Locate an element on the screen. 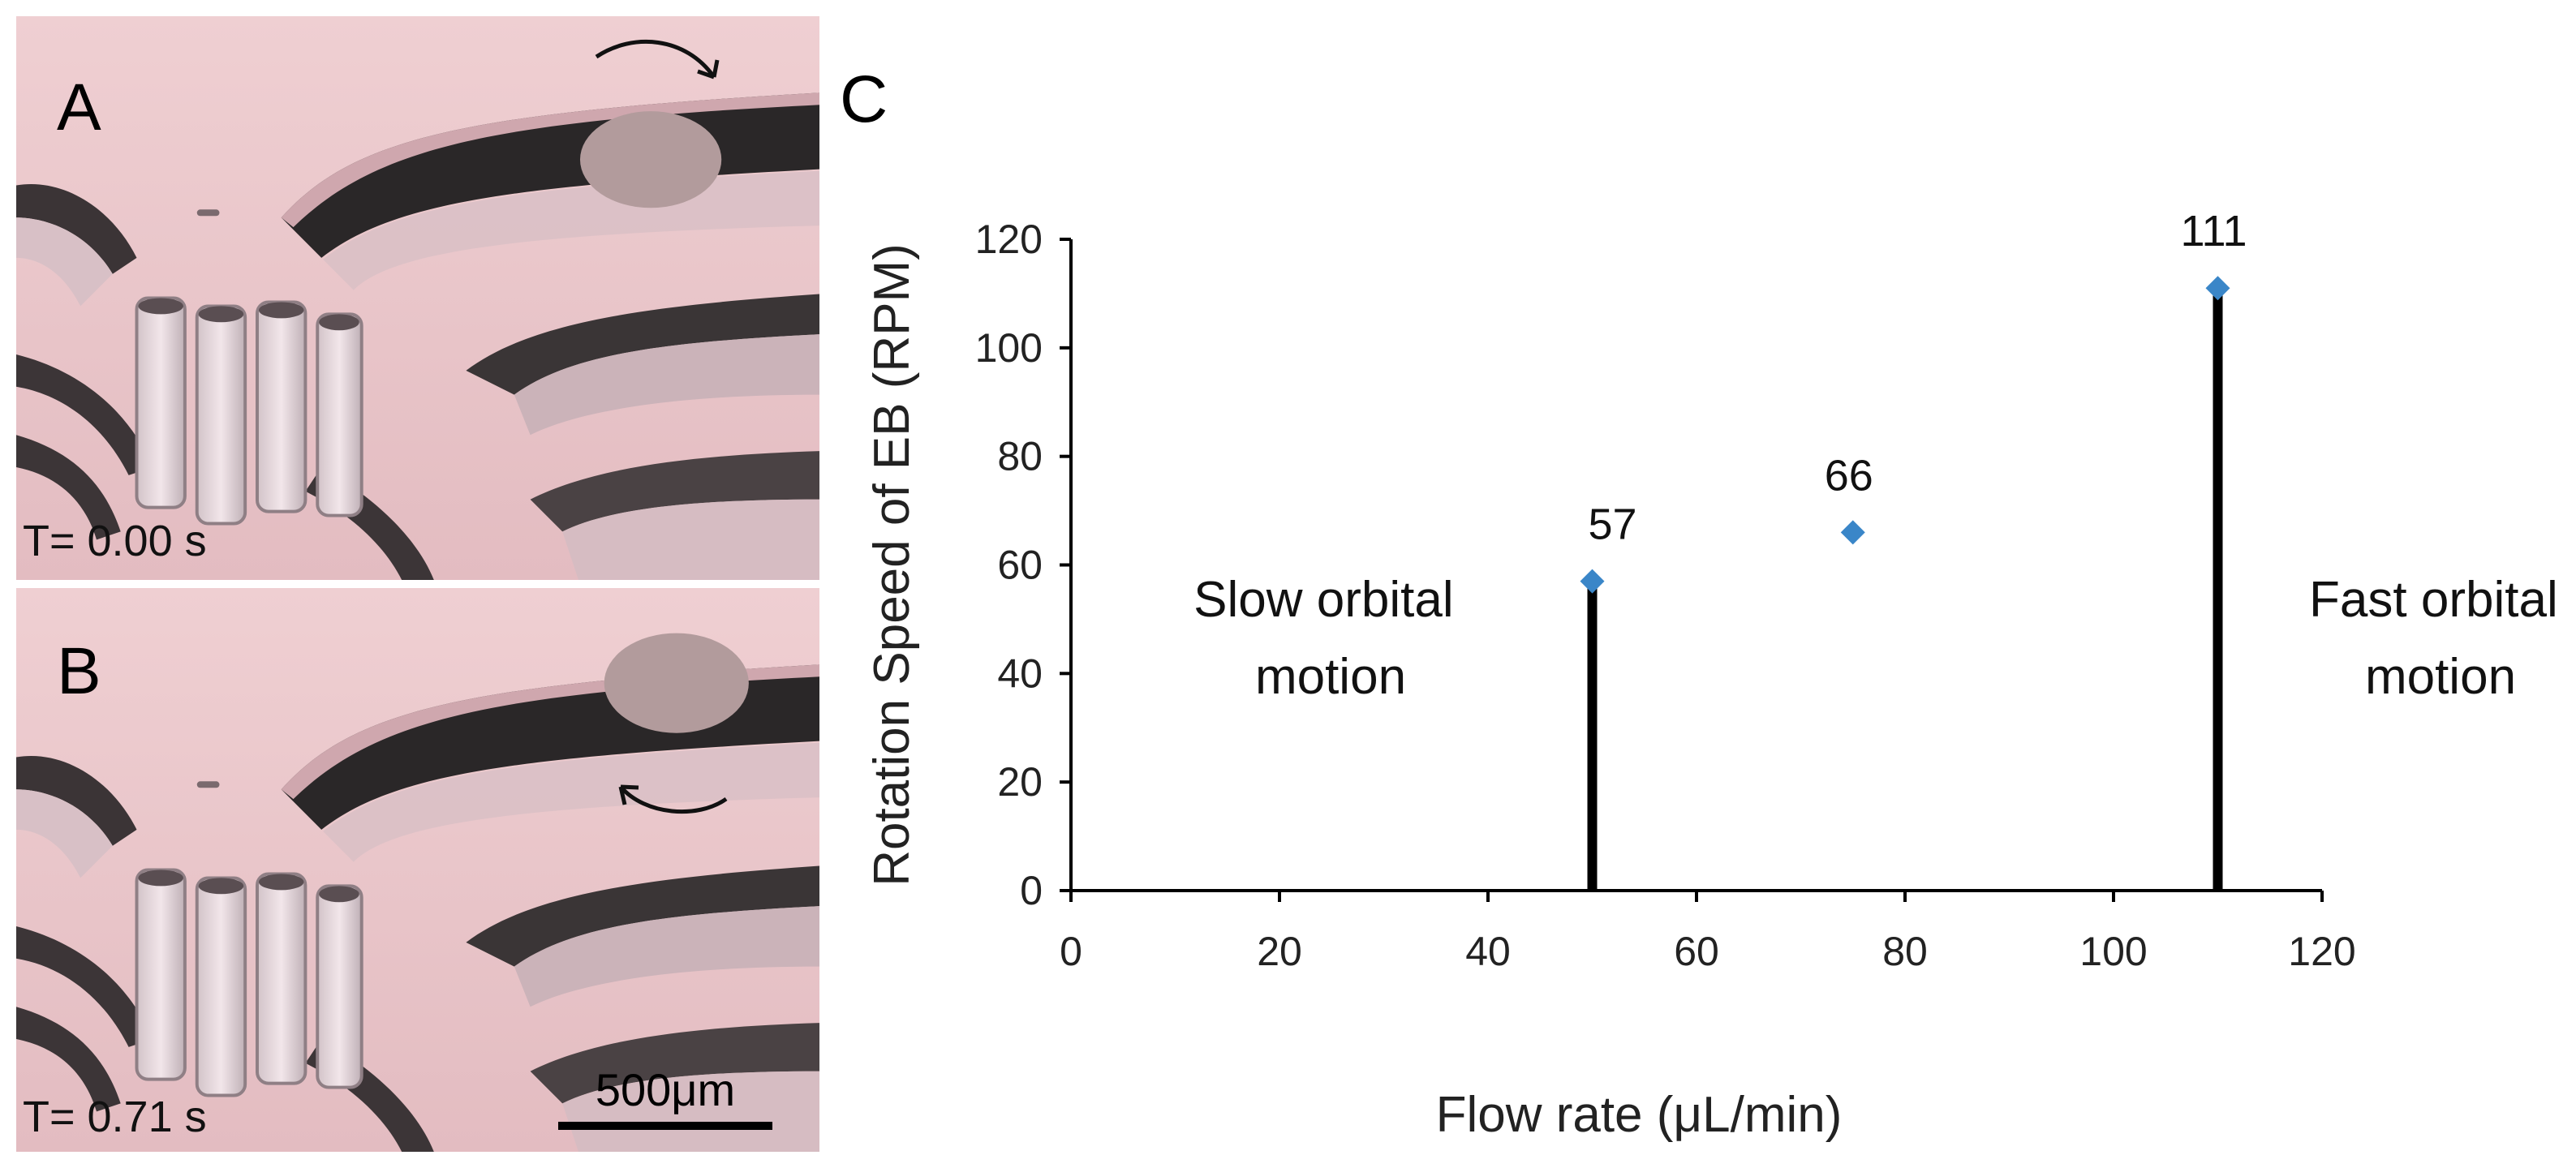 The image size is (2576, 1168). panel-a-letter: A is located at coordinates (79, 108).